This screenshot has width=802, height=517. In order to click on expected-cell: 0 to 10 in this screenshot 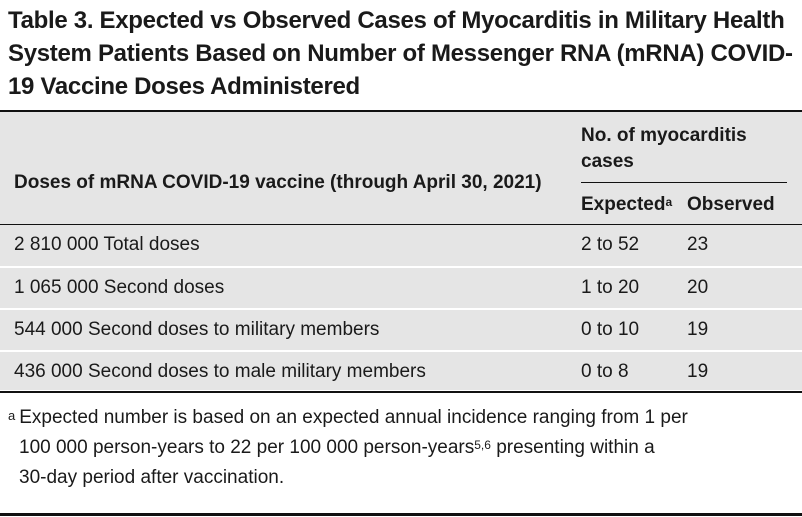, I will do `click(610, 329)`.